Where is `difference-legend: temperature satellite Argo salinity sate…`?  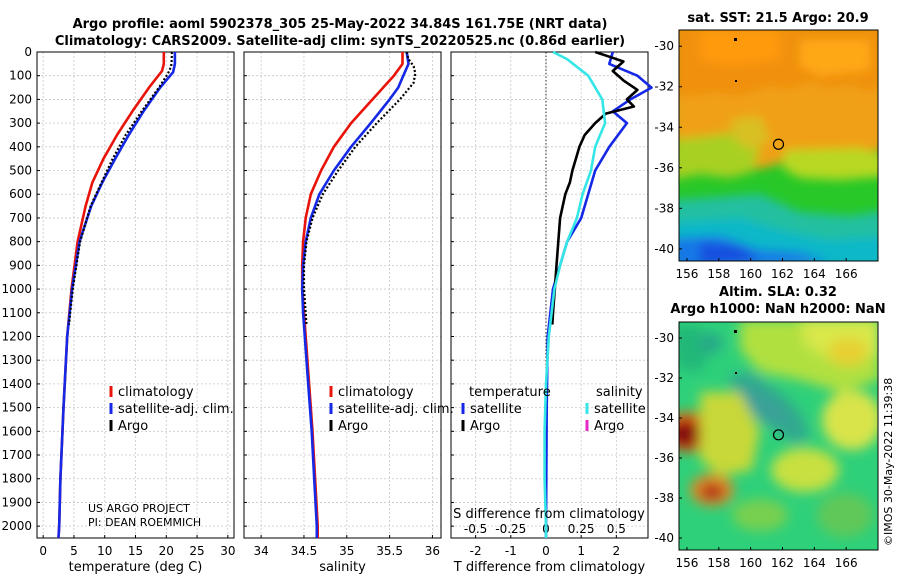 difference-legend: temperature satellite Argo salinity sate… is located at coordinates (553, 409).